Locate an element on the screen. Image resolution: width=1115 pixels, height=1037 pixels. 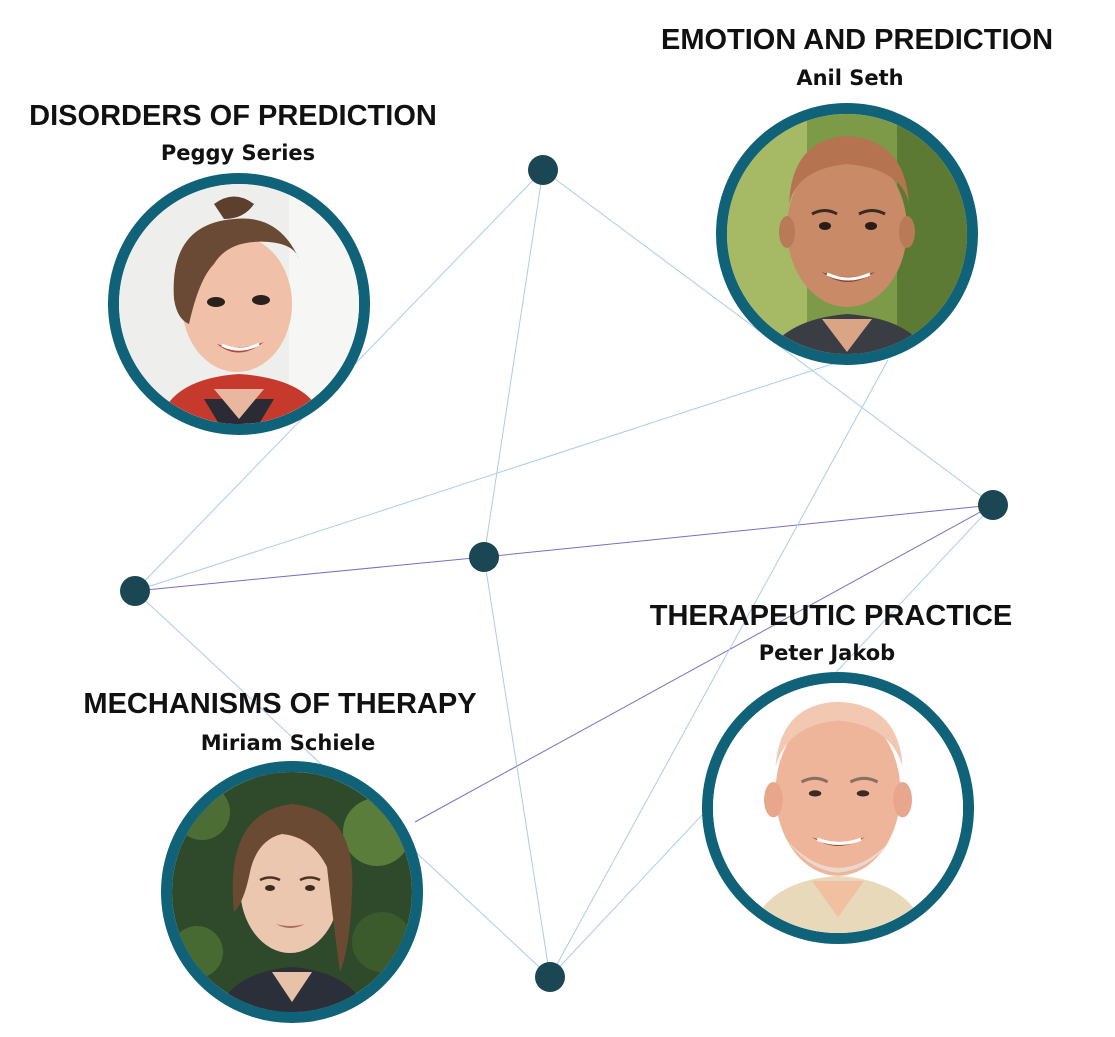
session-title-disorders: DISORDERS OF PREDICTION is located at coordinates (233, 116).